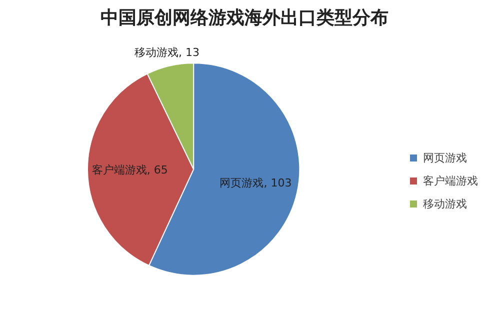  Describe the element at coordinates (167, 53) in the screenshot. I see `data-label: 移动游戏, 13` at that location.